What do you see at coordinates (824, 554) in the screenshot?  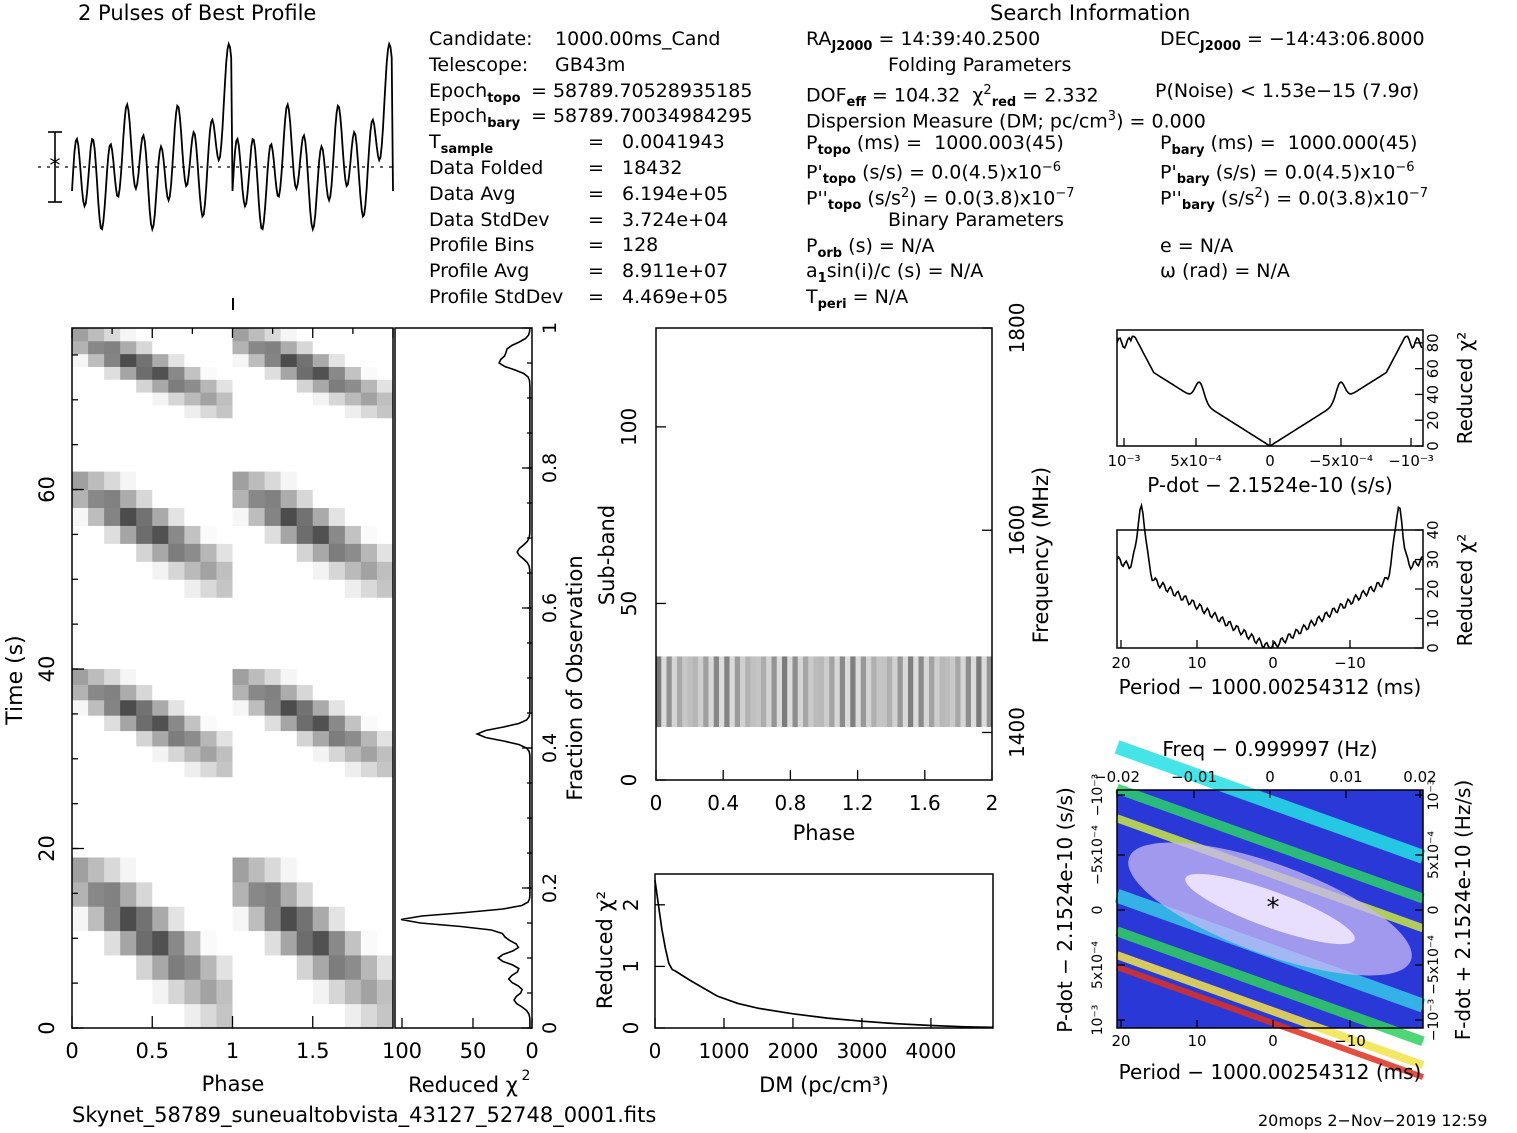 I see `subband-frame` at bounding box center [824, 554].